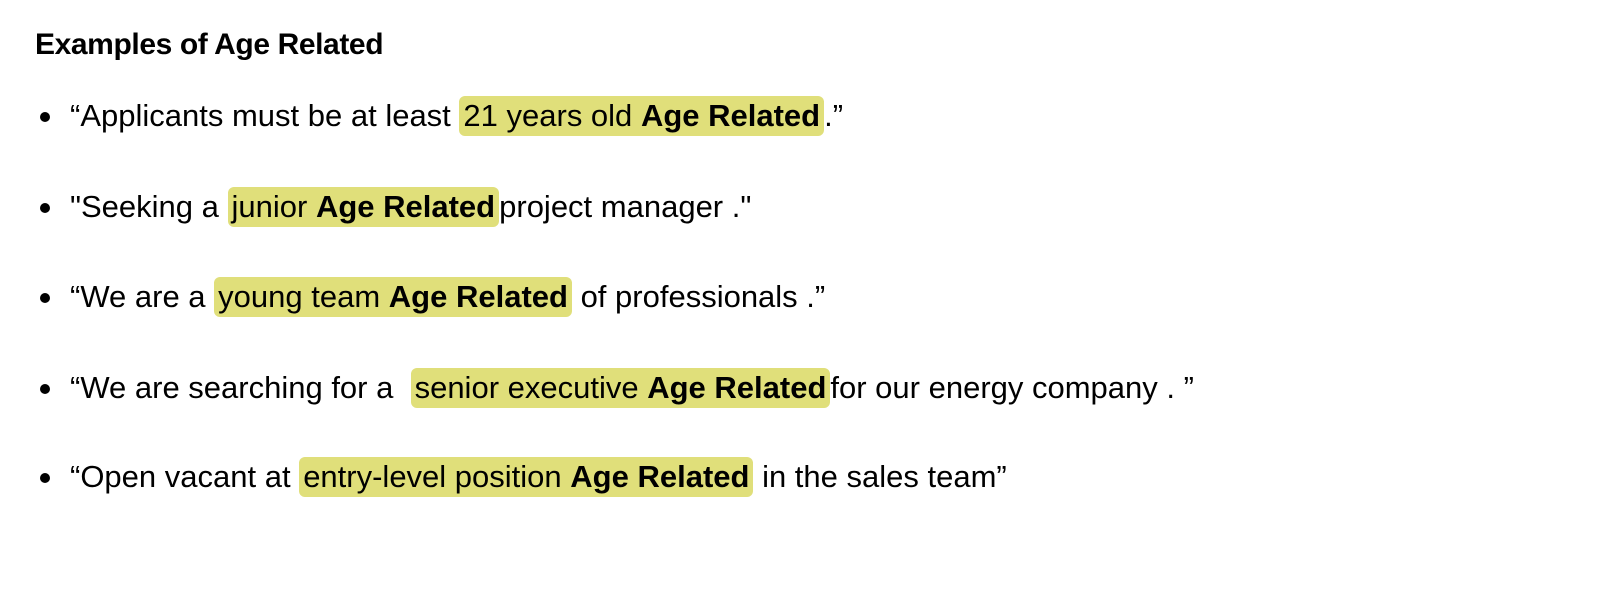  I want to click on example-text-before: “Open vacant at, so click(185, 476).